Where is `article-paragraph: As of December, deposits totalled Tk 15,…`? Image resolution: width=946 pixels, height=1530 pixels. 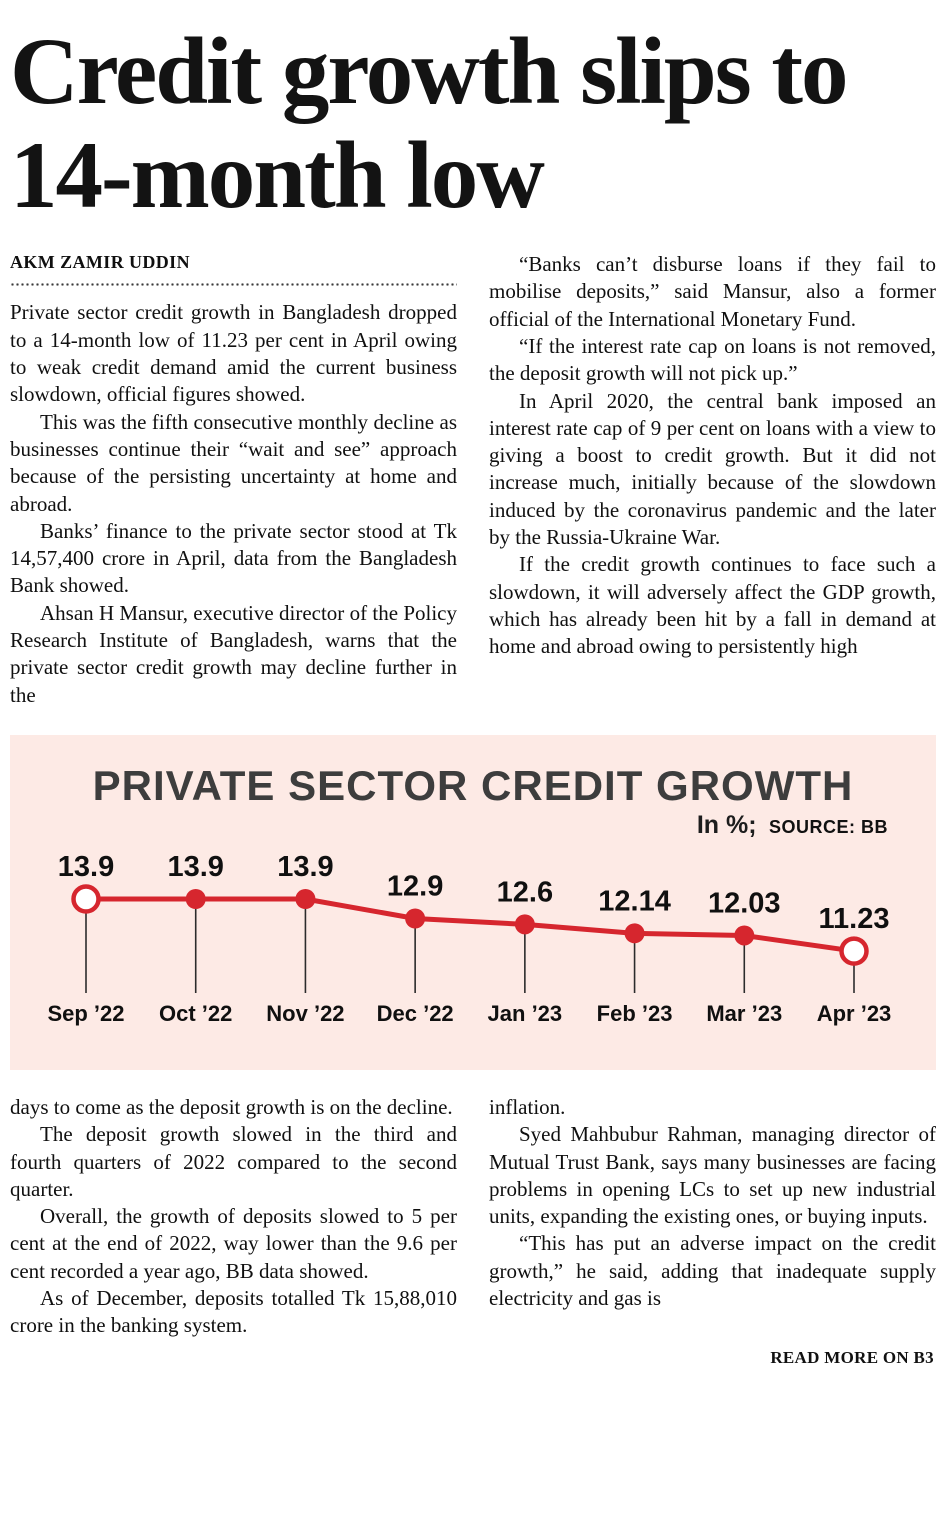 article-paragraph: As of December, deposits totalled Tk 15,… is located at coordinates (233, 1312).